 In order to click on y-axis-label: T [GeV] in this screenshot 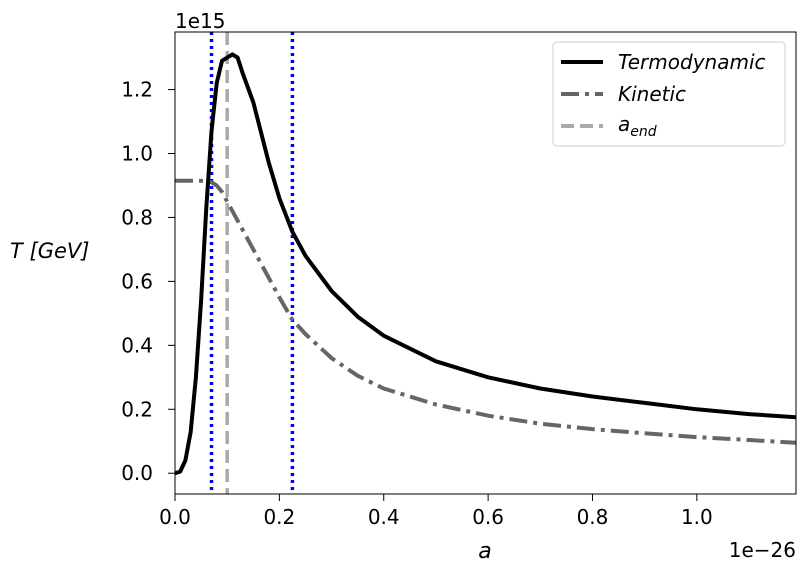, I will do `click(49, 251)`.